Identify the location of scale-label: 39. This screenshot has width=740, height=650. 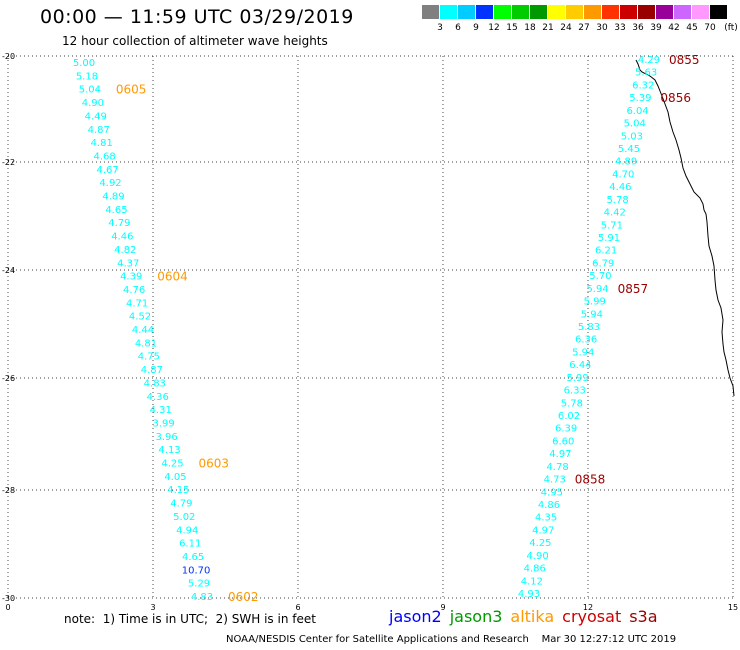
(656, 28).